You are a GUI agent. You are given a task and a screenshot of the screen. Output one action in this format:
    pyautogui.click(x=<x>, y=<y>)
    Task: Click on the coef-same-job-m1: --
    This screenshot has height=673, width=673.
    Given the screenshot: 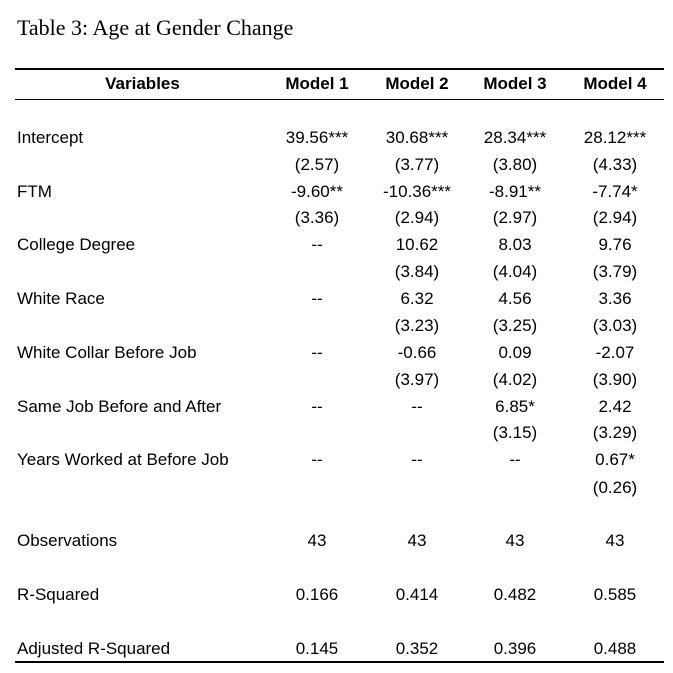 What is the action you would take?
    pyautogui.click(x=317, y=406)
    